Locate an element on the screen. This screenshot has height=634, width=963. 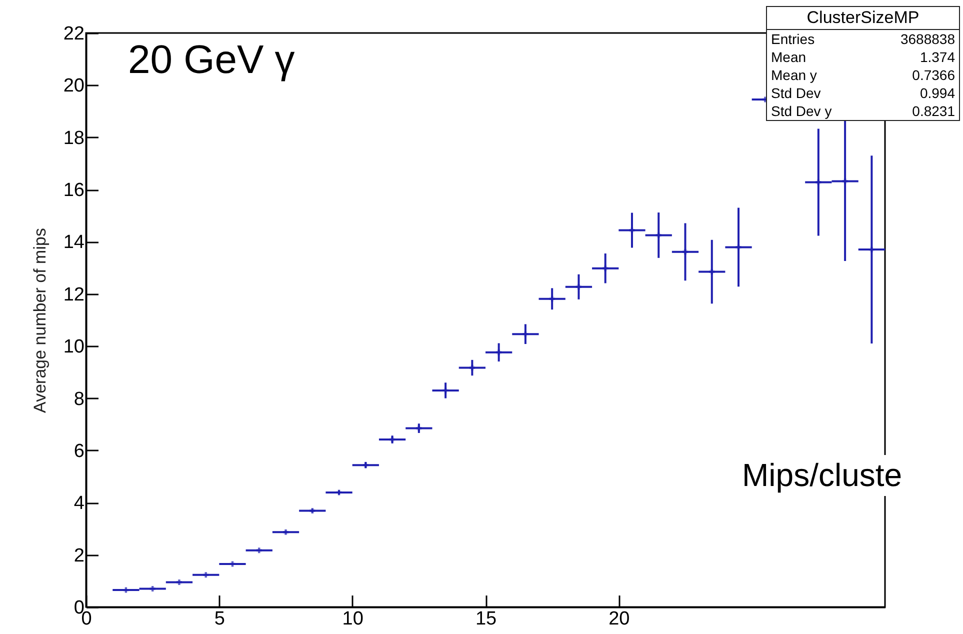
y-tick-label: 2 is located at coordinates (79, 555).